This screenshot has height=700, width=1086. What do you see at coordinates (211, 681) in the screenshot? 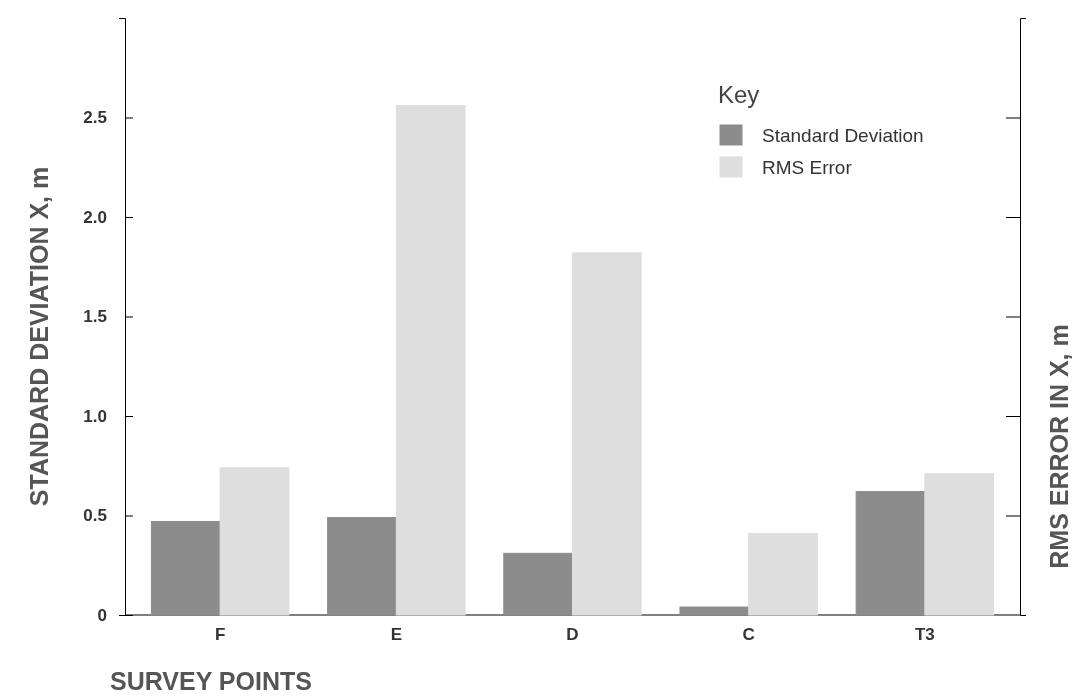
I see `x-axis-title: SURVEY POINTS` at bounding box center [211, 681].